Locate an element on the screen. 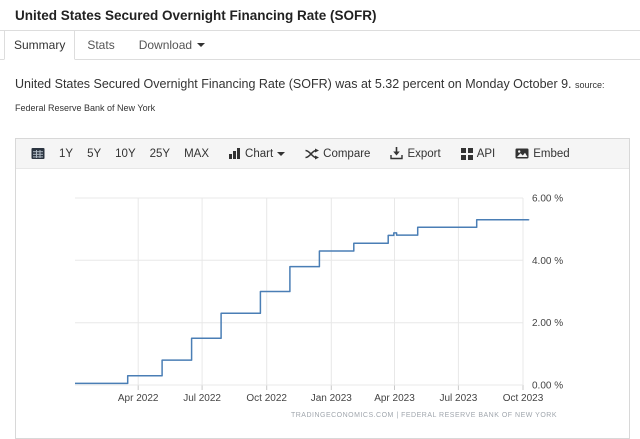 The width and height of the screenshot is (640, 439). svg-text: 4.00 % is located at coordinates (547, 261).